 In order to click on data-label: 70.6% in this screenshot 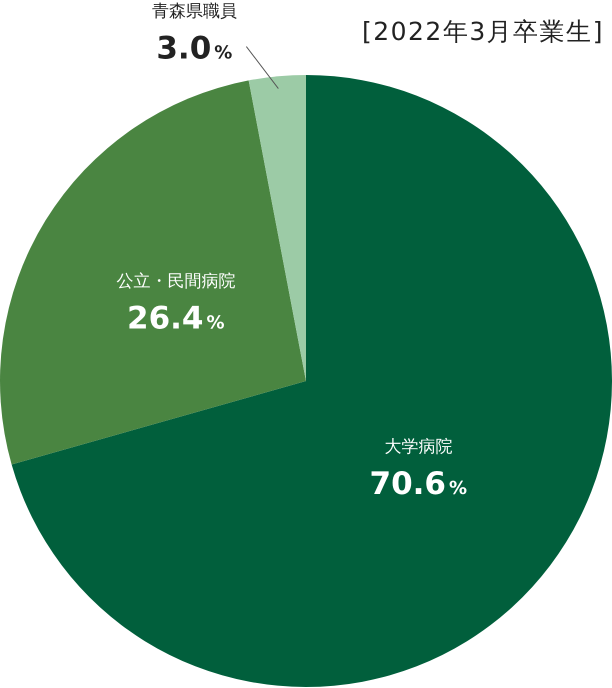, I will do `click(419, 484)`.